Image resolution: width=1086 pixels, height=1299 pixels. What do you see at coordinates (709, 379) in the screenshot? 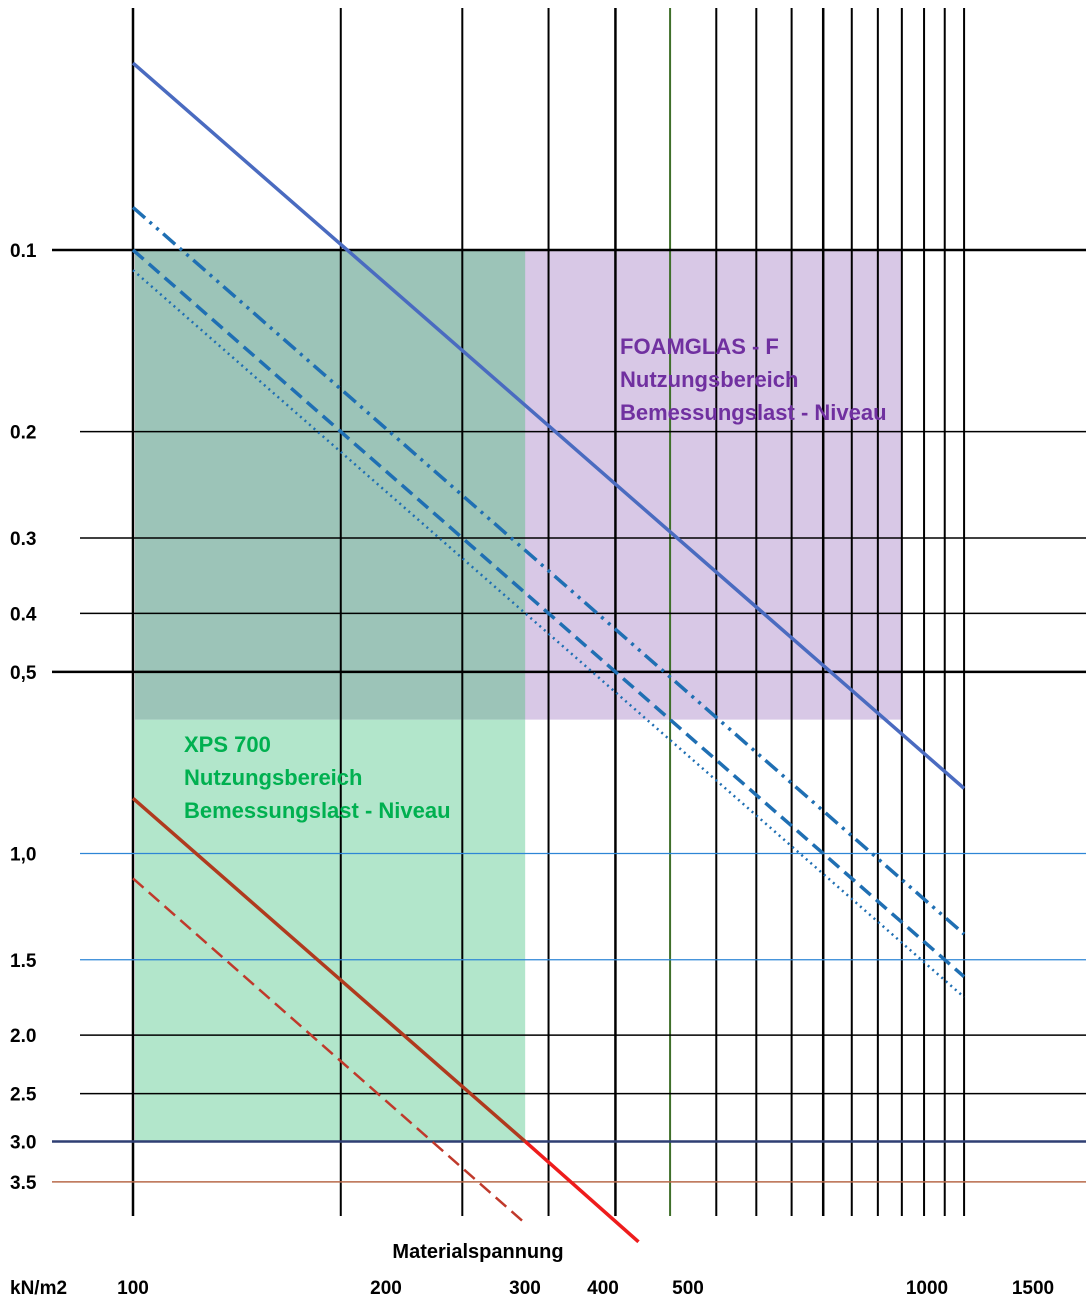
I see `foamglas-label-line-2: Nutzungsbereich` at bounding box center [709, 379].